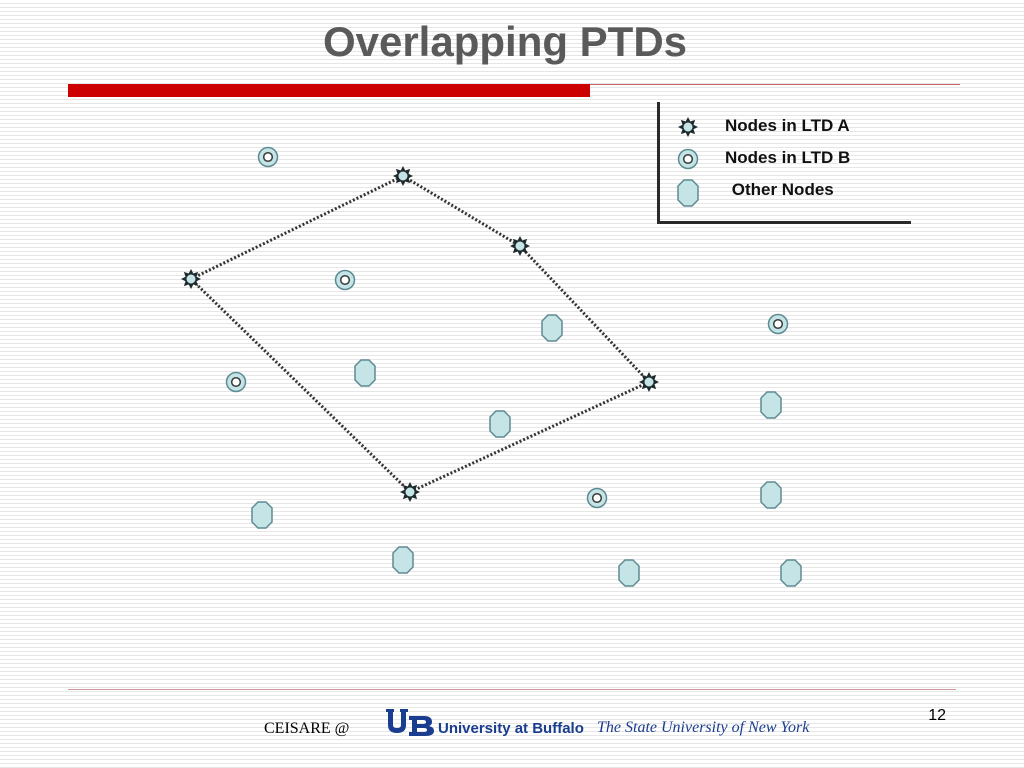 The height and width of the screenshot is (768, 1024). Describe the element at coordinates (688, 193) in the screenshot. I see `octagon-node-icon` at that location.